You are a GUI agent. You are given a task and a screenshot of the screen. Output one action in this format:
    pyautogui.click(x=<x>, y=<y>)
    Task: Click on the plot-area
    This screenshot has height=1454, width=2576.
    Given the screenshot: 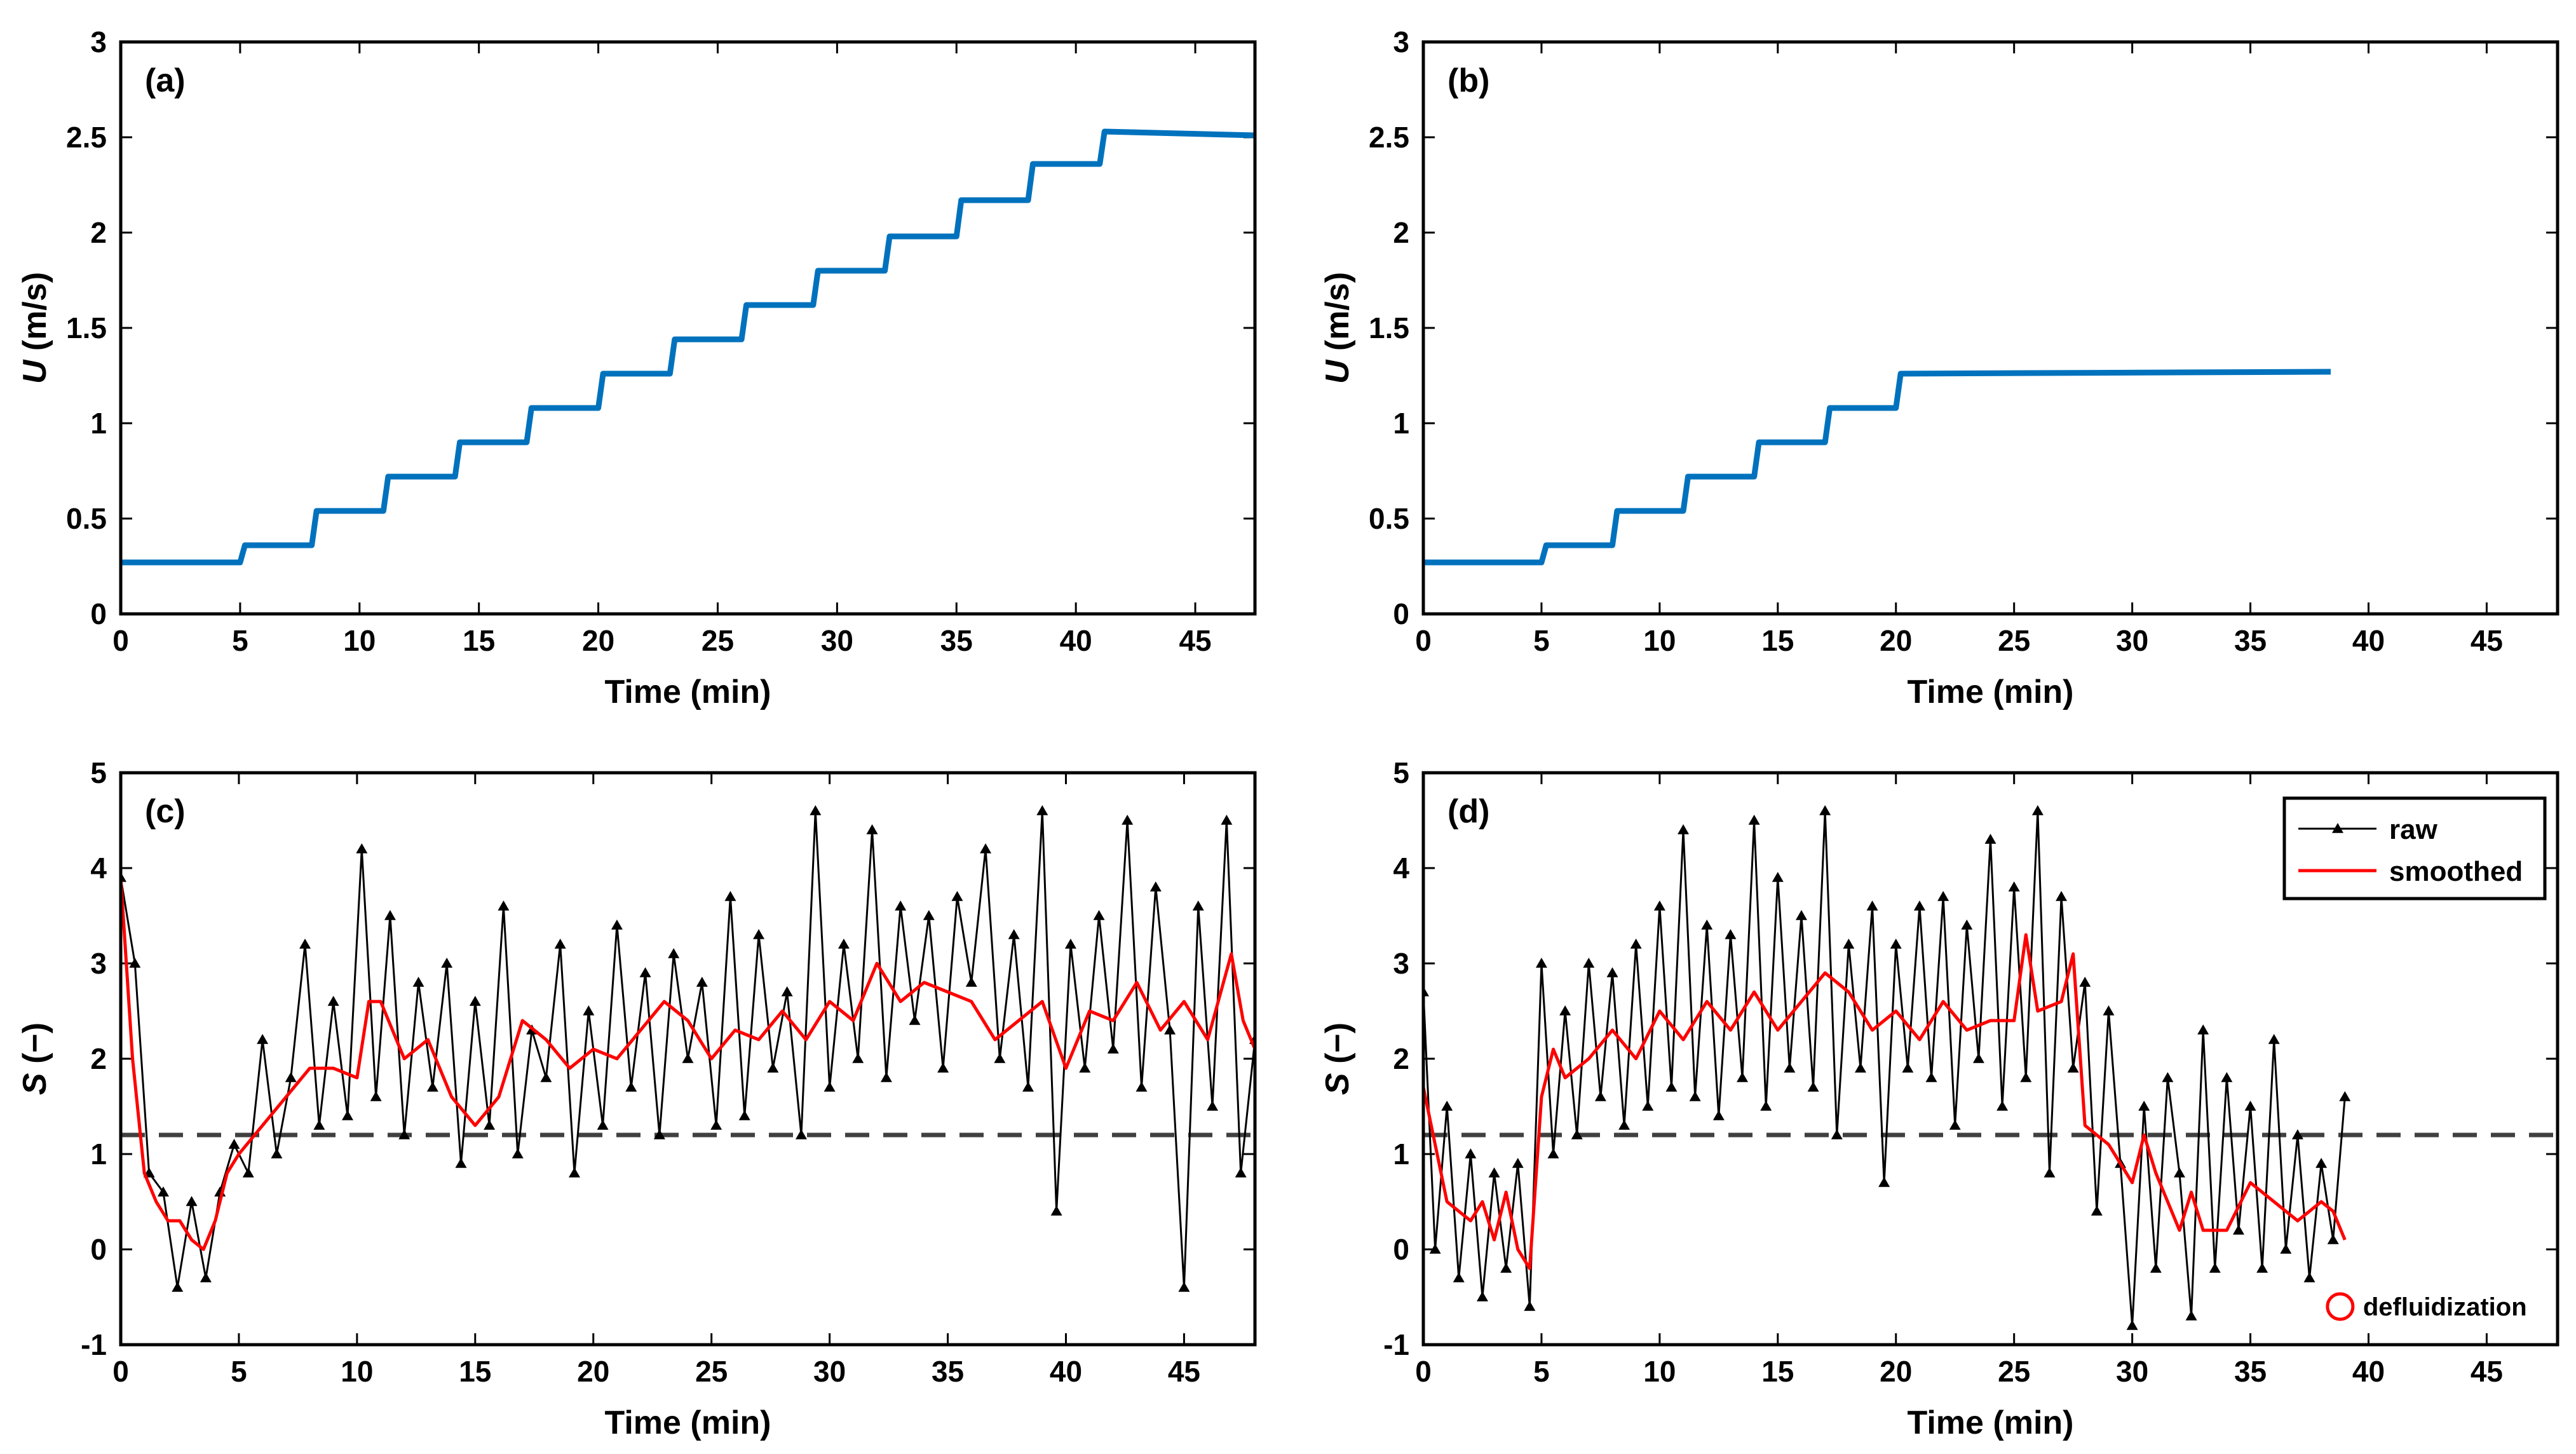 What is the action you would take?
    pyautogui.click(x=688, y=1049)
    